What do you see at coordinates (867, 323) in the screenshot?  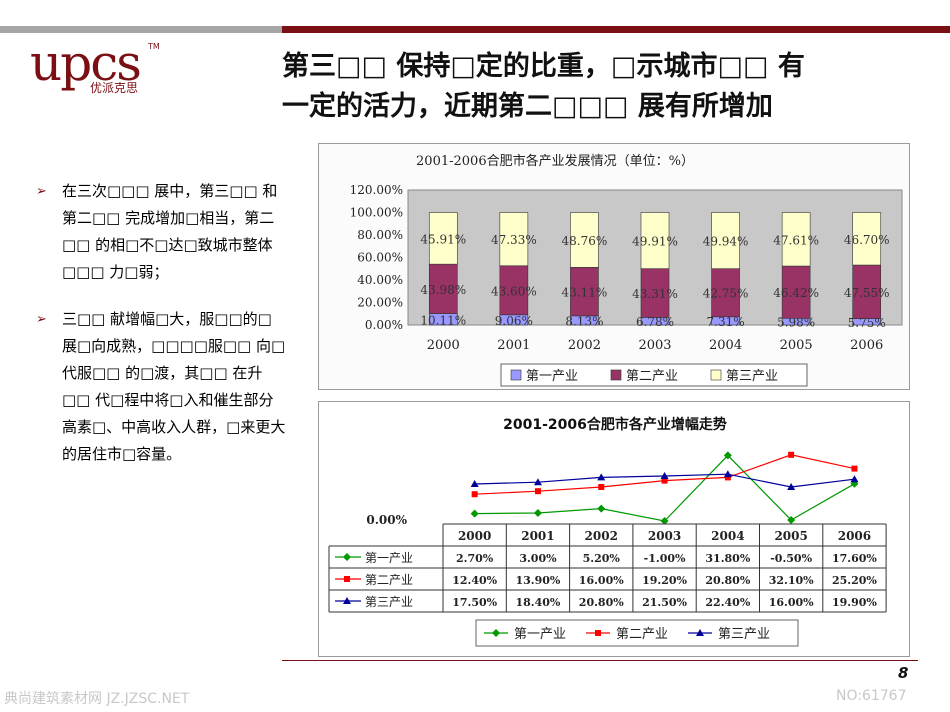 I see `chart1-data-label: 5.75%` at bounding box center [867, 323].